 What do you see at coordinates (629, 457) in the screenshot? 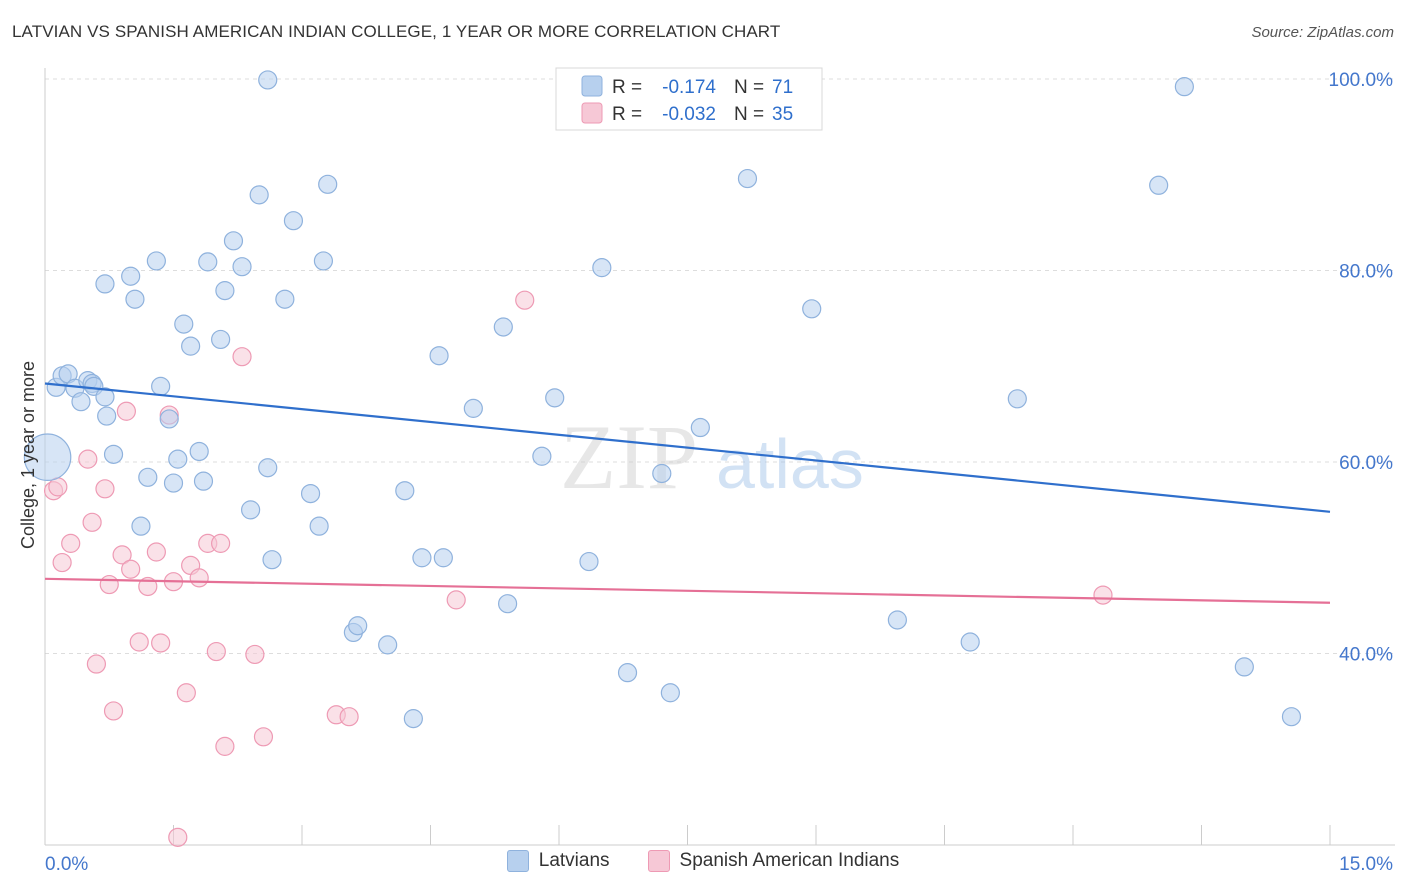
I see `watermark-zip: ZIP` at bounding box center [629, 457].